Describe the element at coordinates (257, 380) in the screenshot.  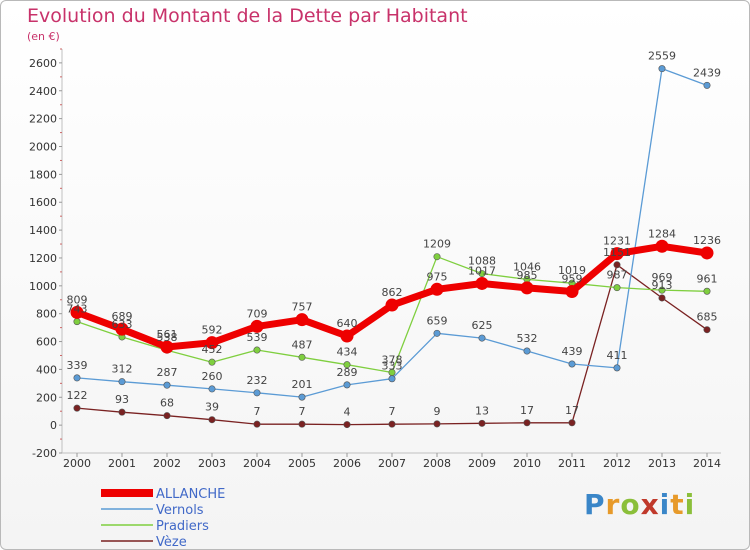
I see `data-label: 232` at that location.